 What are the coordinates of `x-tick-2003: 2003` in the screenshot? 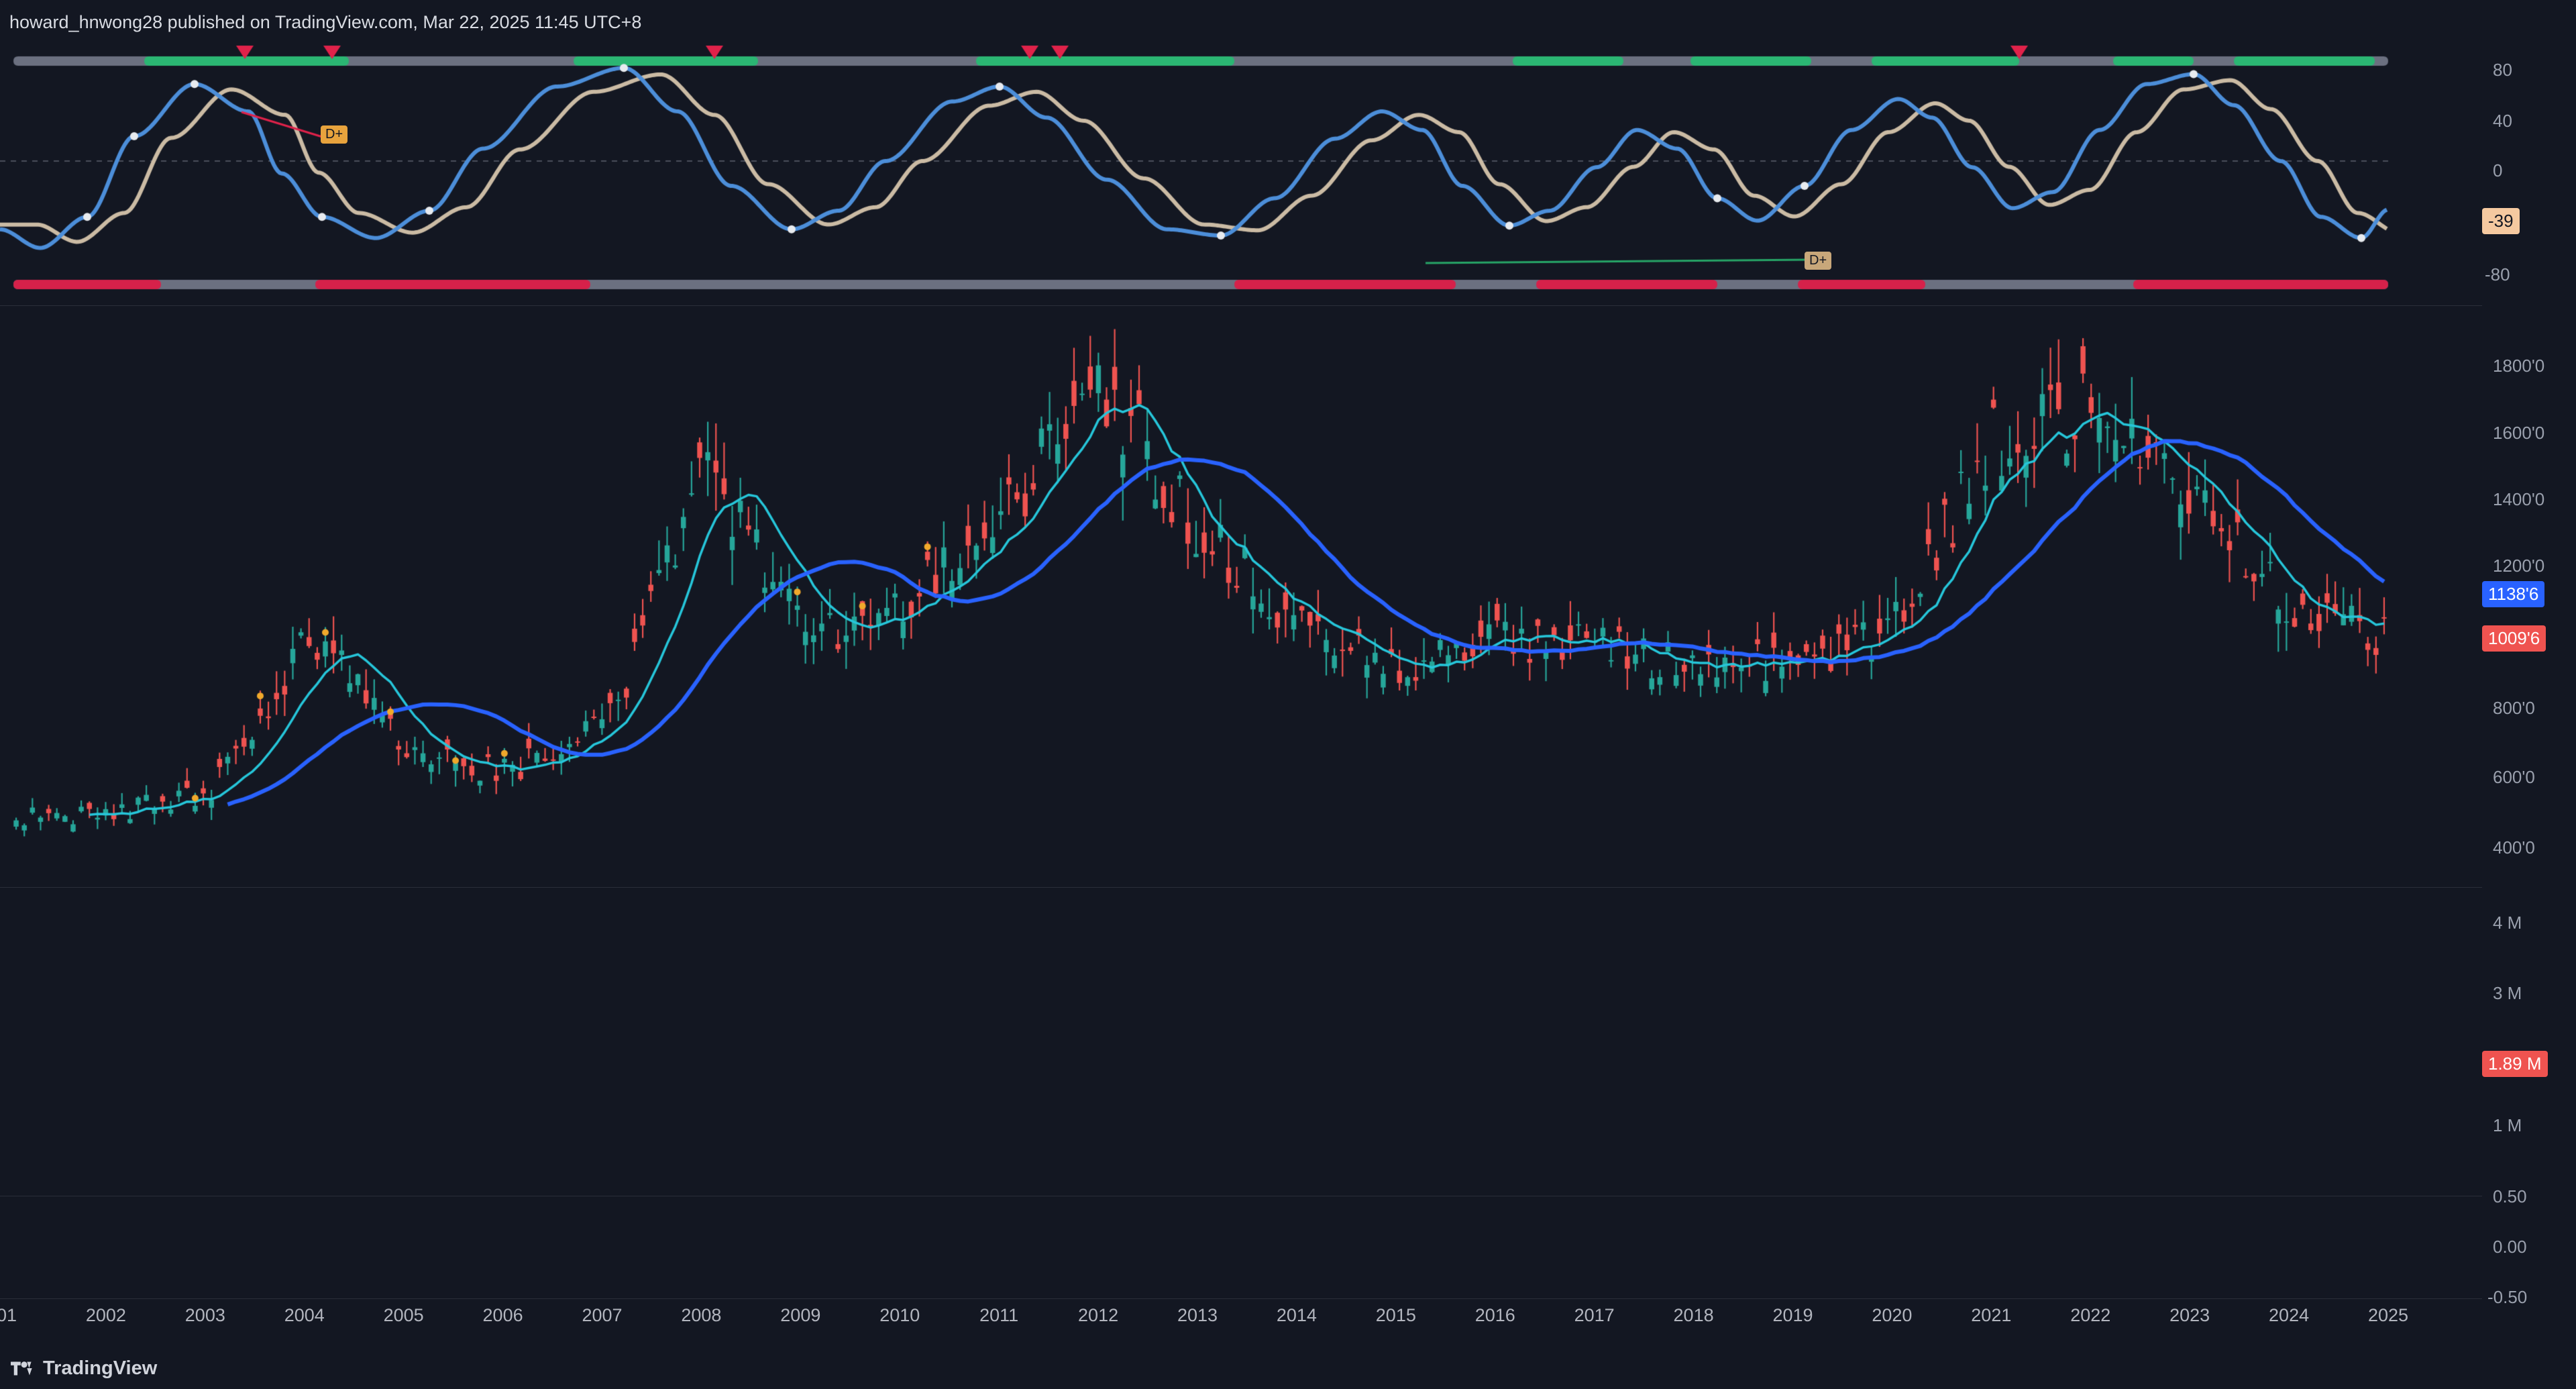 It's located at (204, 1315).